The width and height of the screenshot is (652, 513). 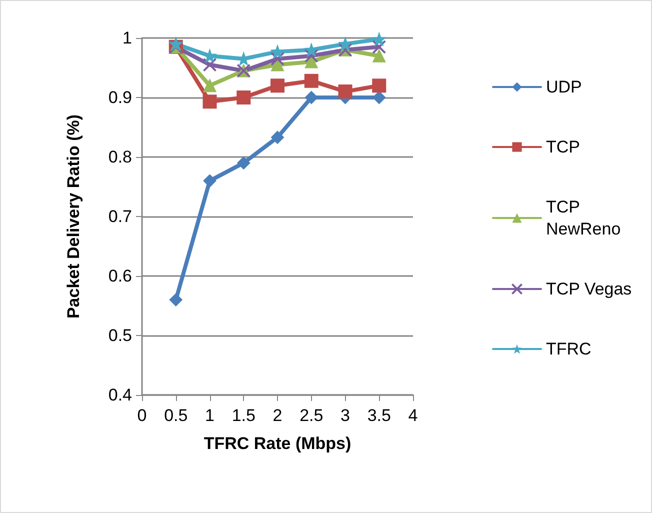 I want to click on x-tick-label: 3.5, so click(x=379, y=415).